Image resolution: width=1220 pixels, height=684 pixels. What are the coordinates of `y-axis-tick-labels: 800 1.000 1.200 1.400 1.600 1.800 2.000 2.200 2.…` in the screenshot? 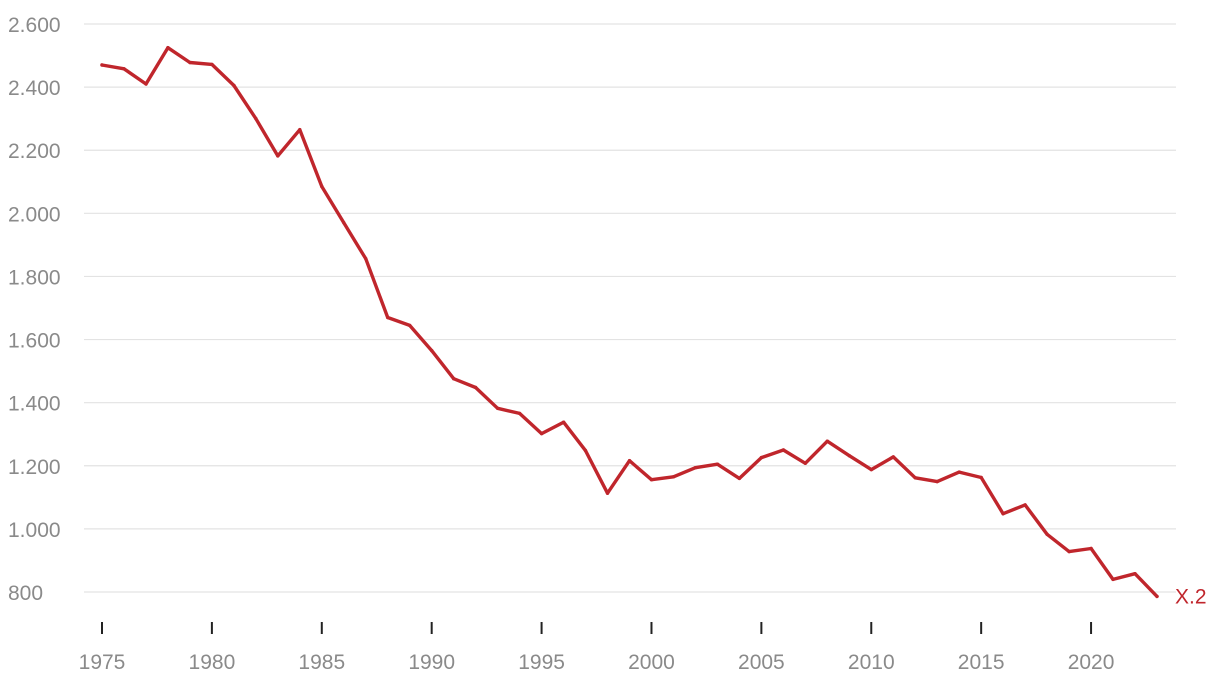 It's located at (34, 309).